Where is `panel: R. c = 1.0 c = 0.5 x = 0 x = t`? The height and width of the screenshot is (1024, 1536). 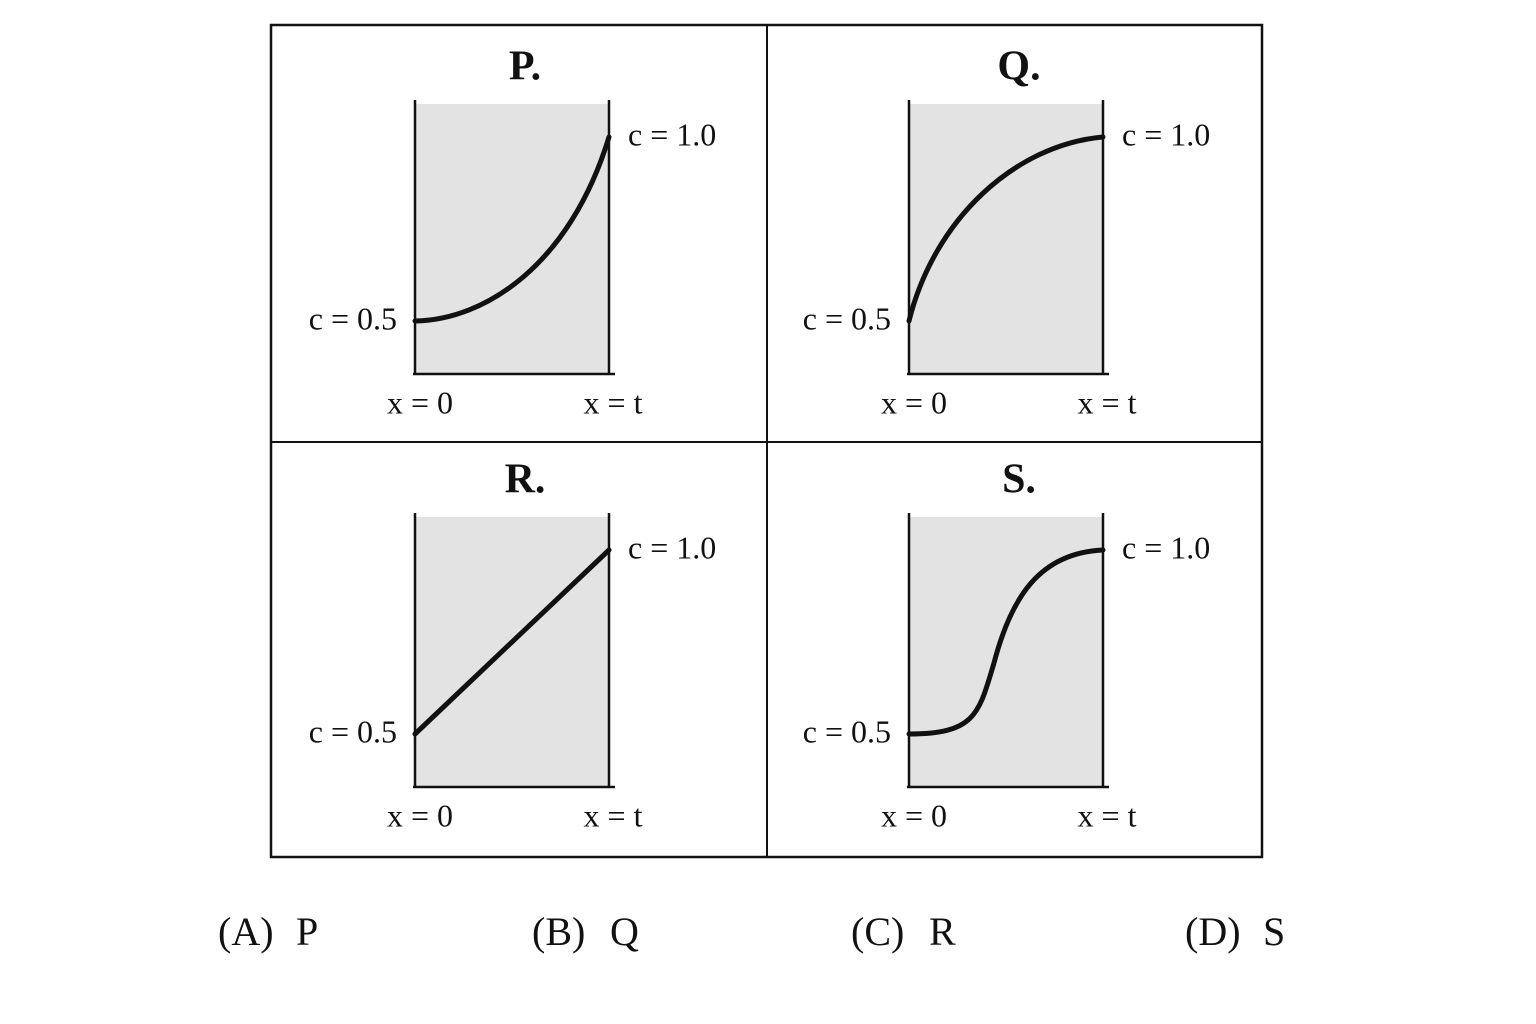 panel: R. c = 1.0 c = 0.5 x = 0 x = t is located at coordinates (513, 645).